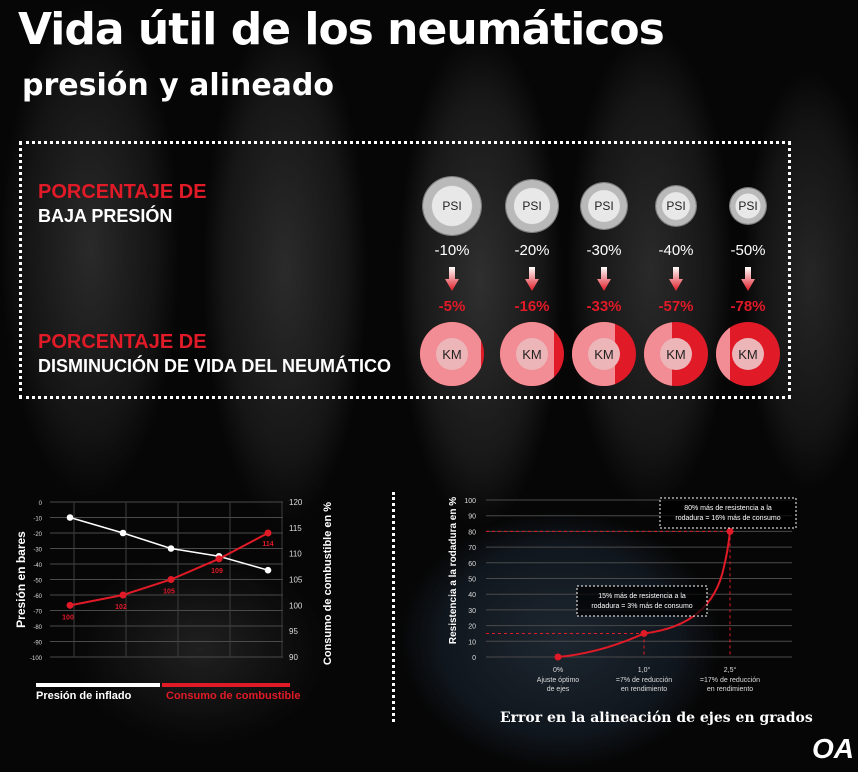 The width and height of the screenshot is (858, 772). I want to click on annotation-text: 80% más de resistencia a la, so click(728, 508).